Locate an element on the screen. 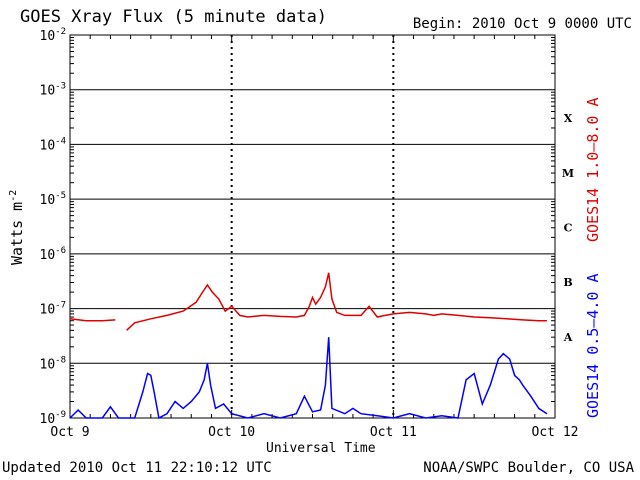 Image resolution: width=640 pixels, height=480 pixels. y-tick-label: 10⁻⁵ is located at coordinates (53, 199).